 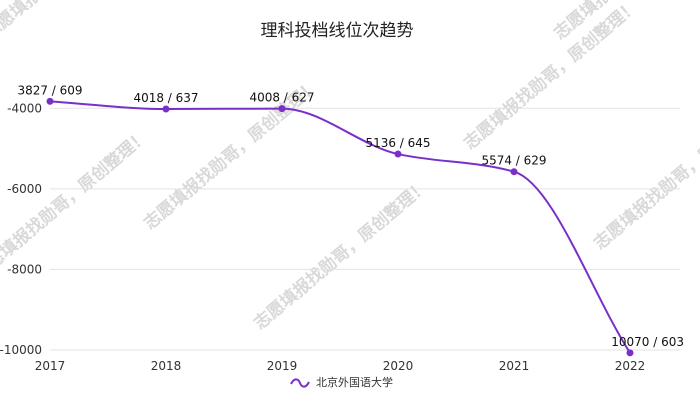 What do you see at coordinates (281, 98) in the screenshot?
I see `data-label: 4008 / 627` at bounding box center [281, 98].